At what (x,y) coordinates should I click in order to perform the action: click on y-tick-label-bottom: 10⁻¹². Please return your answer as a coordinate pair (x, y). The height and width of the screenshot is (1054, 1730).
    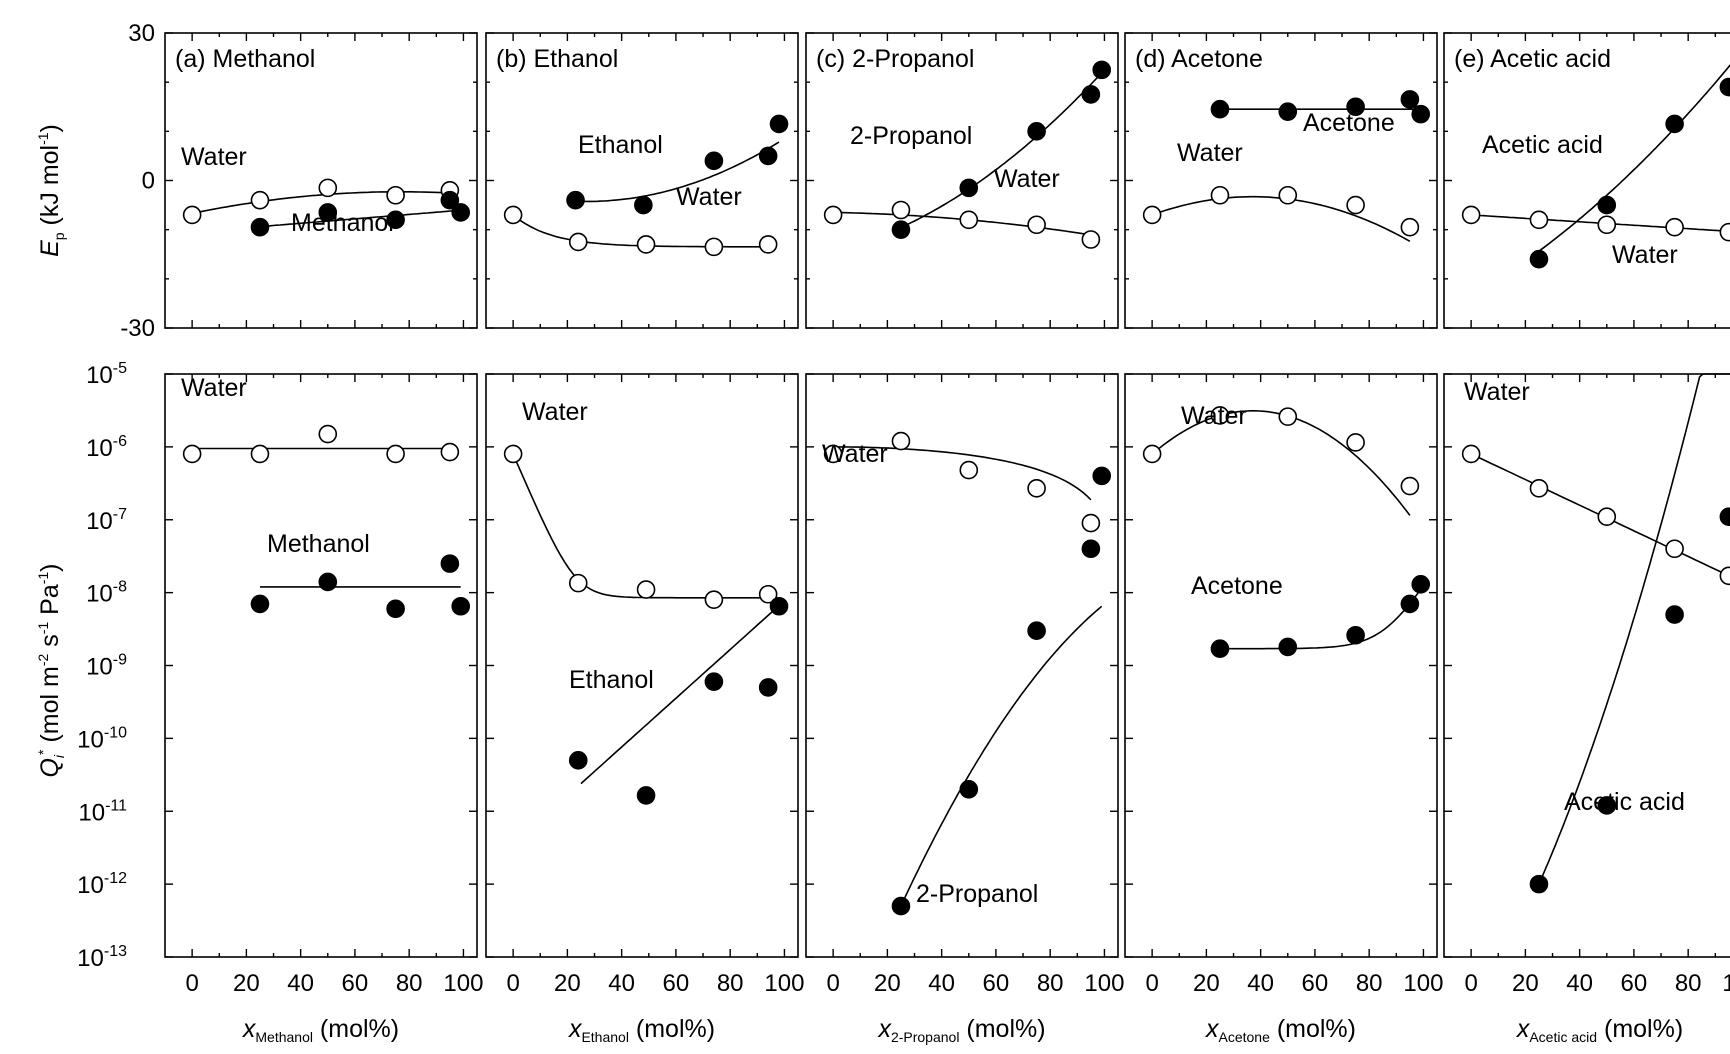
    Looking at the image, I should click on (102, 884).